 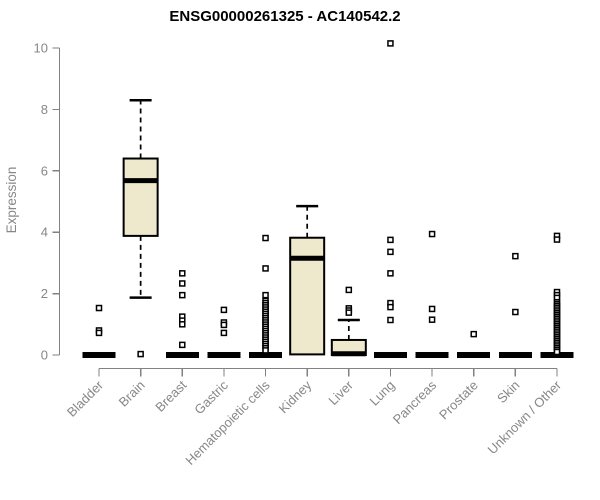 I want to click on x-tick-label-breast: Breast, so click(x=170, y=395).